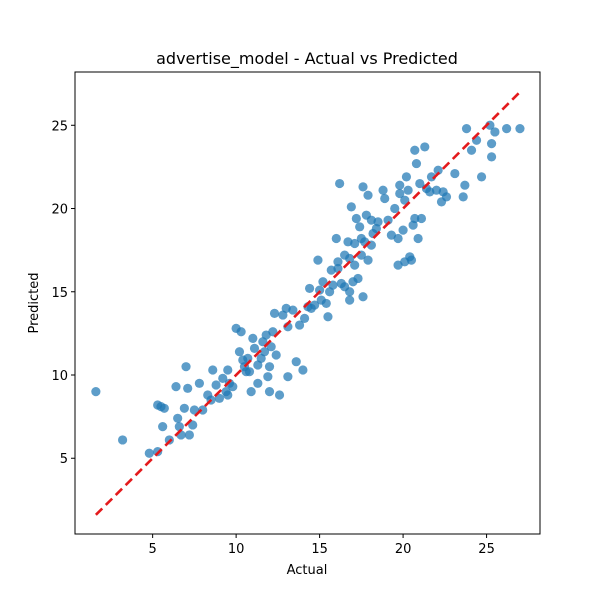 The image size is (600, 600). Describe the element at coordinates (403, 549) in the screenshot. I see `x-tick-label: 20` at that location.